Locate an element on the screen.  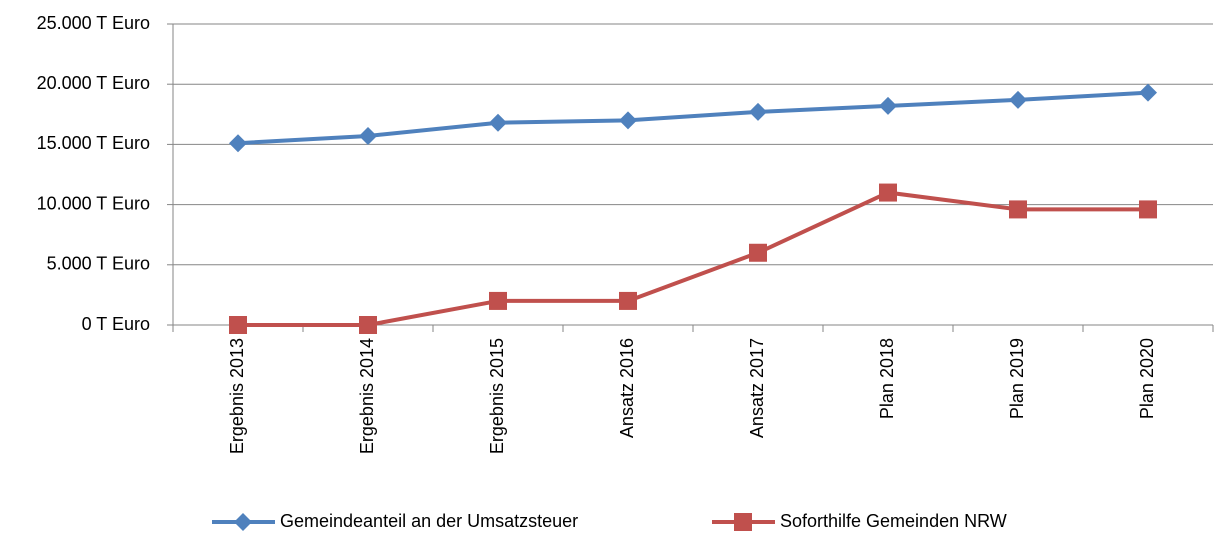
y-tick-label: 25.000 T Euro is located at coordinates (93, 23).